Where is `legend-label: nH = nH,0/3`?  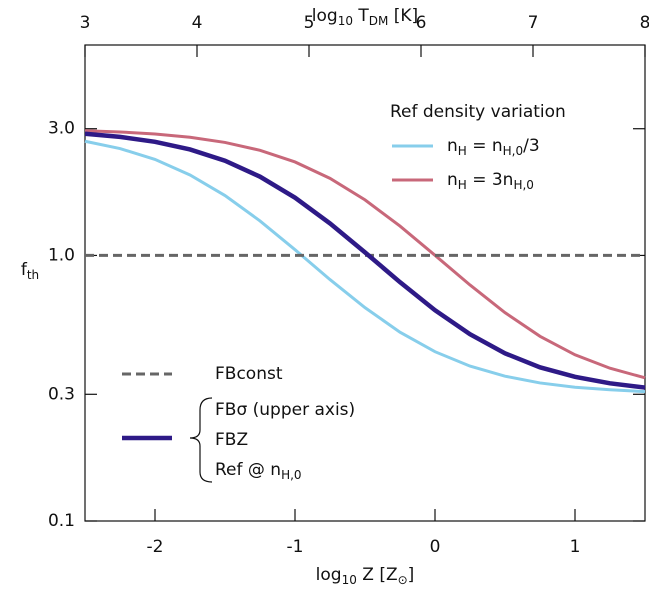 legend-label: nH = nH,0/3 is located at coordinates (493, 147).